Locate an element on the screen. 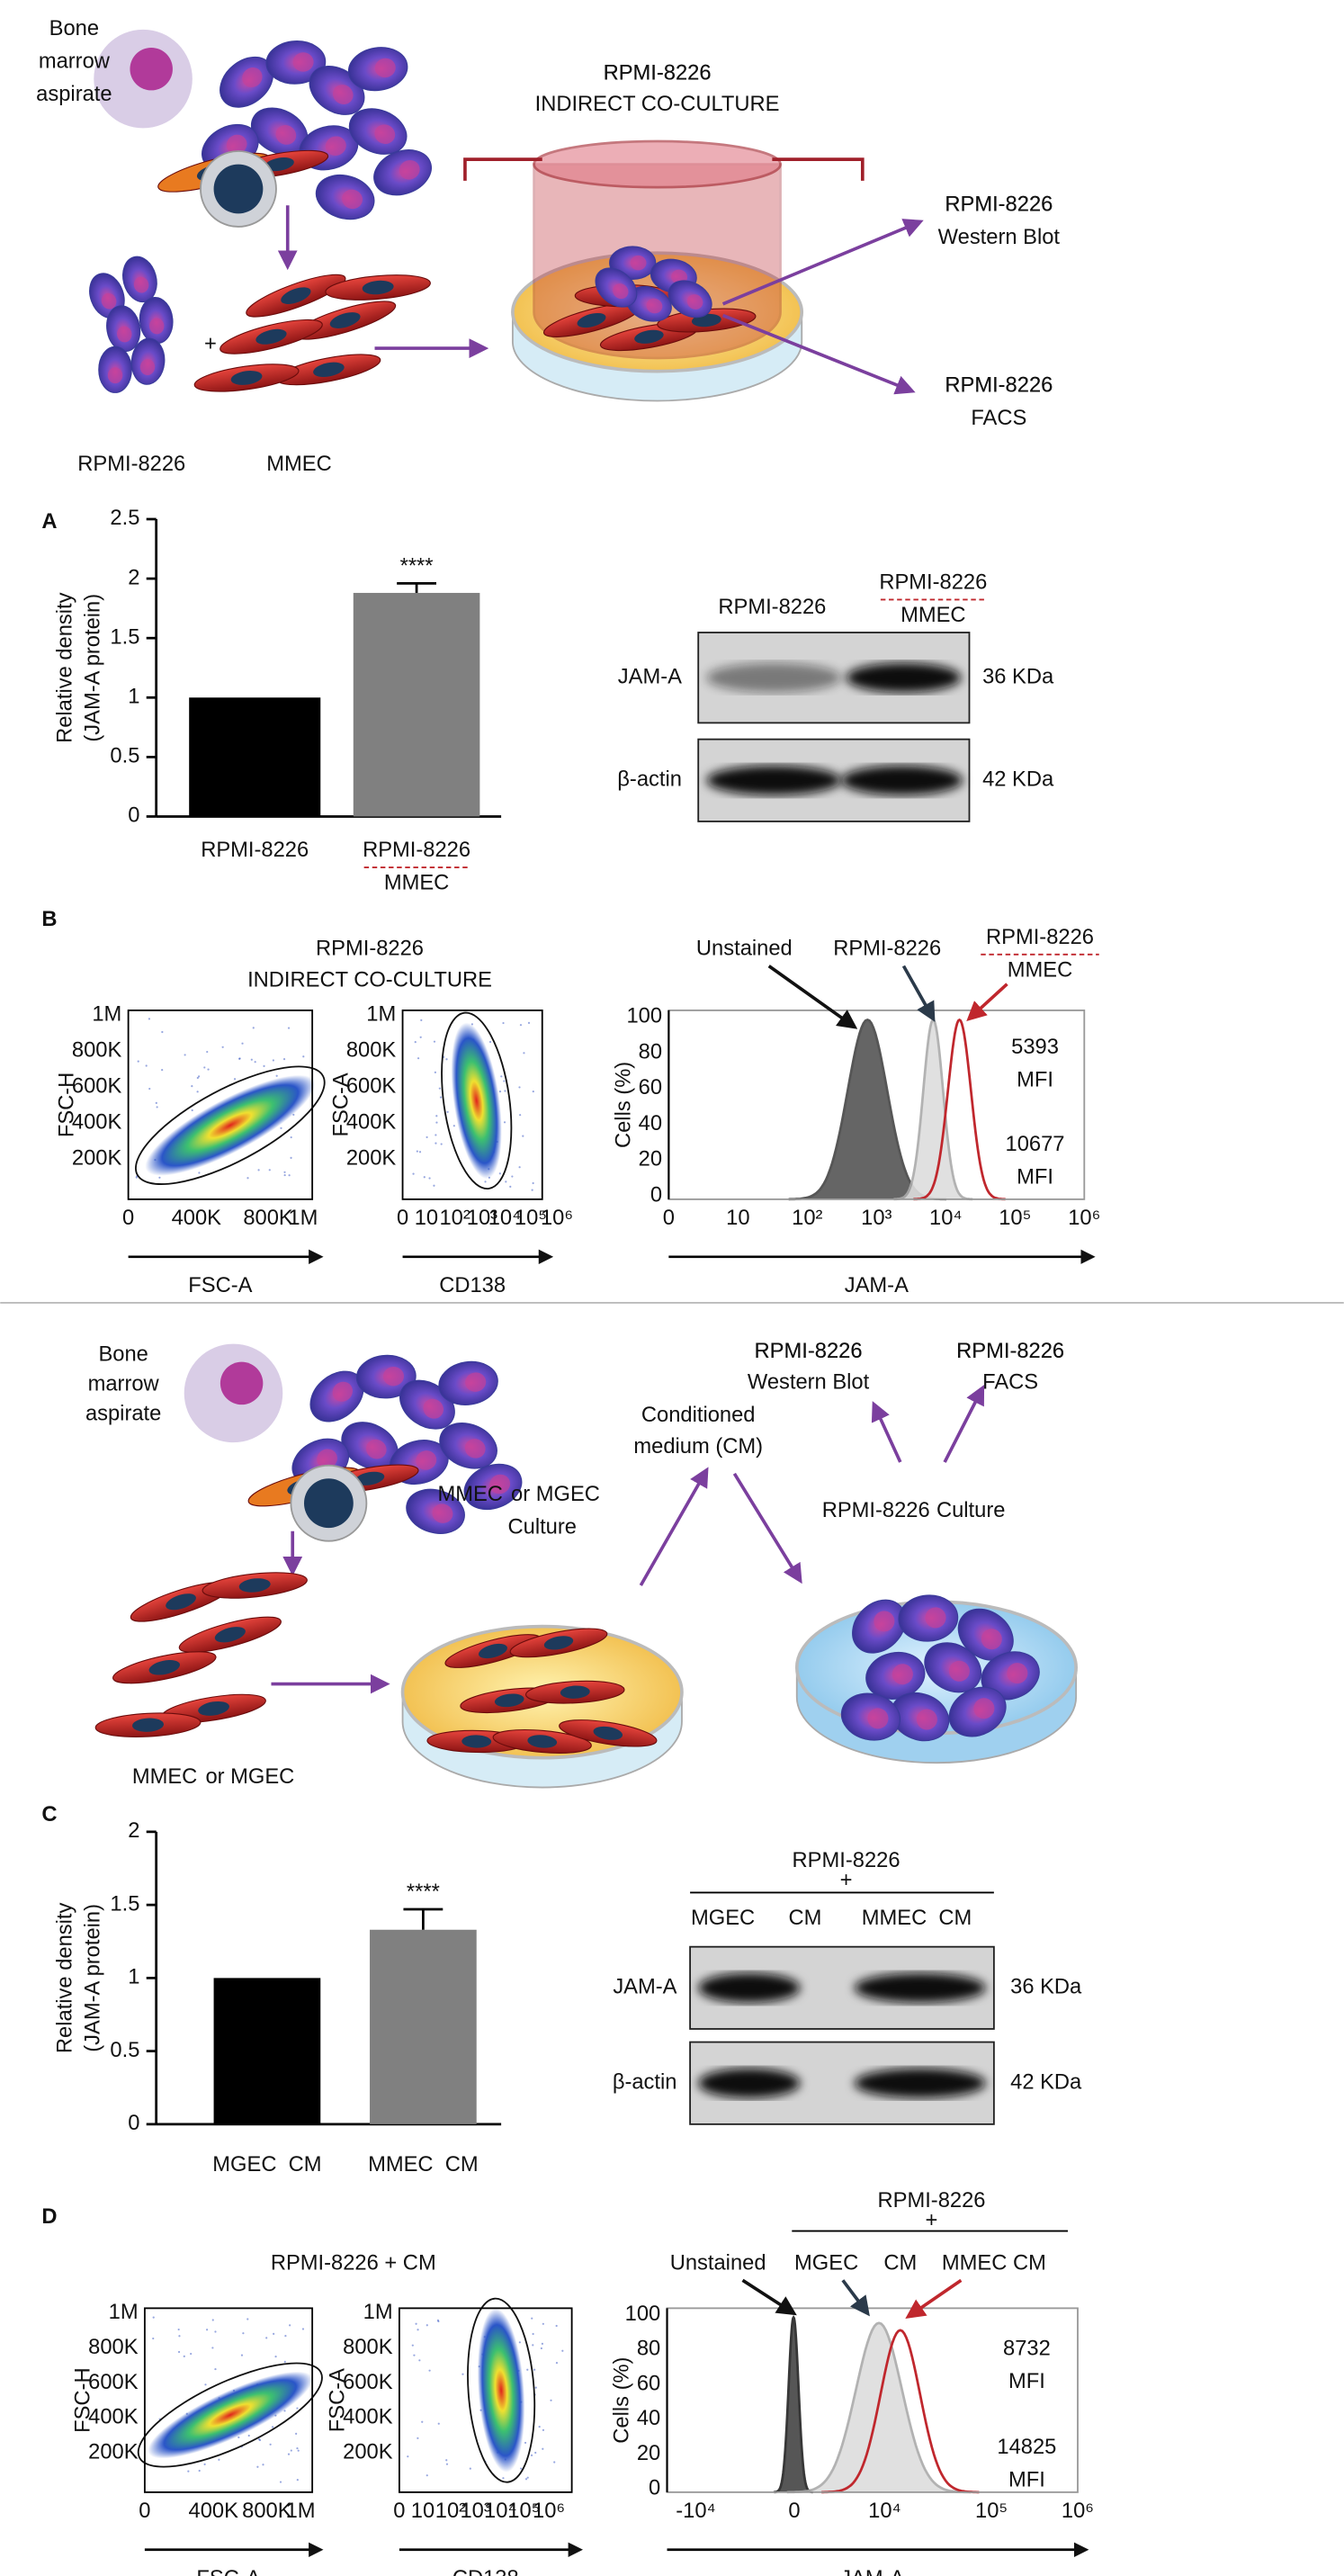 The width and height of the screenshot is (1344, 2576). y-tick-label: 1 is located at coordinates (133, 1978).